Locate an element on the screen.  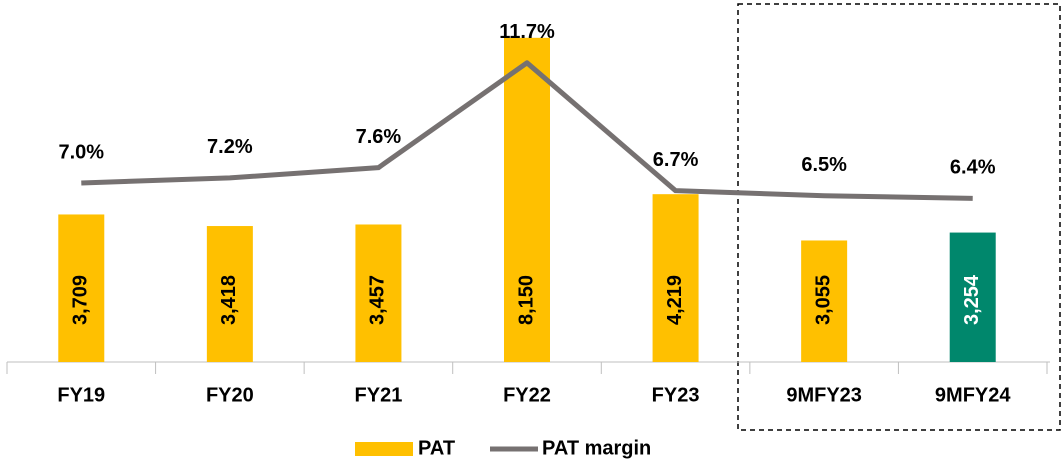
line-value-label: 6.4% is located at coordinates (973, 168).